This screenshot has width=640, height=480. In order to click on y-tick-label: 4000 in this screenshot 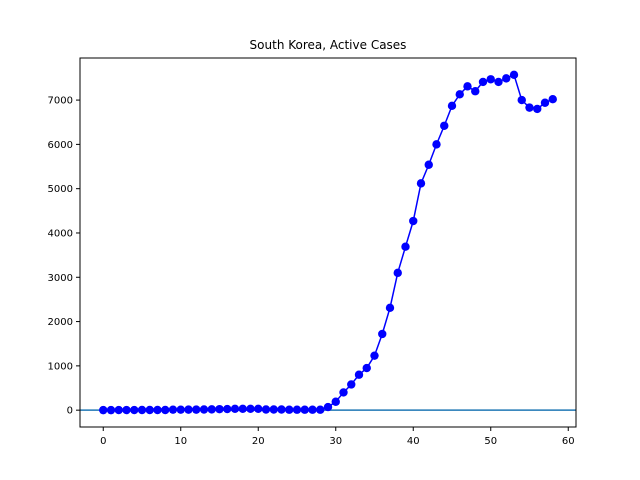, I will do `click(60, 233)`.